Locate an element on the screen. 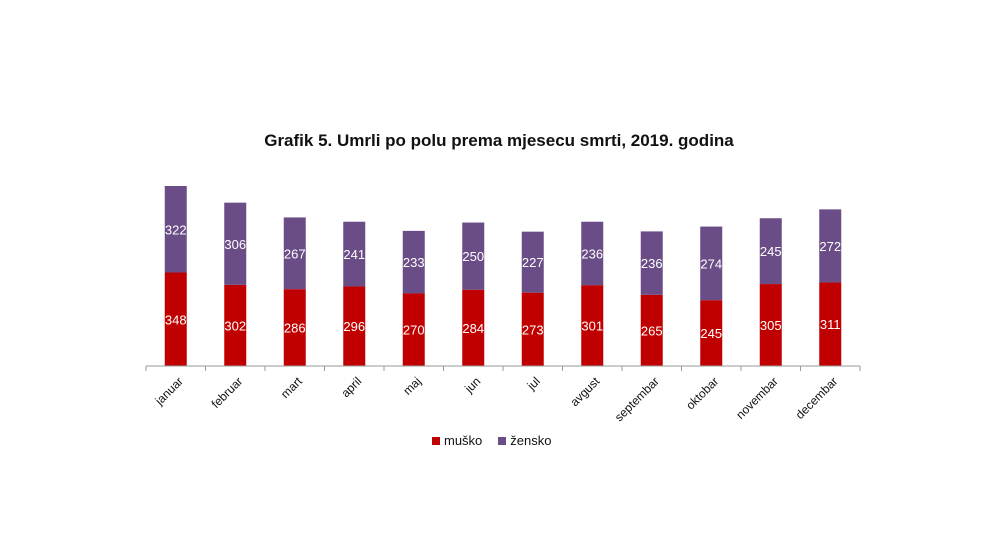 This screenshot has width=998, height=546. category-label: maj is located at coordinates (412, 386).